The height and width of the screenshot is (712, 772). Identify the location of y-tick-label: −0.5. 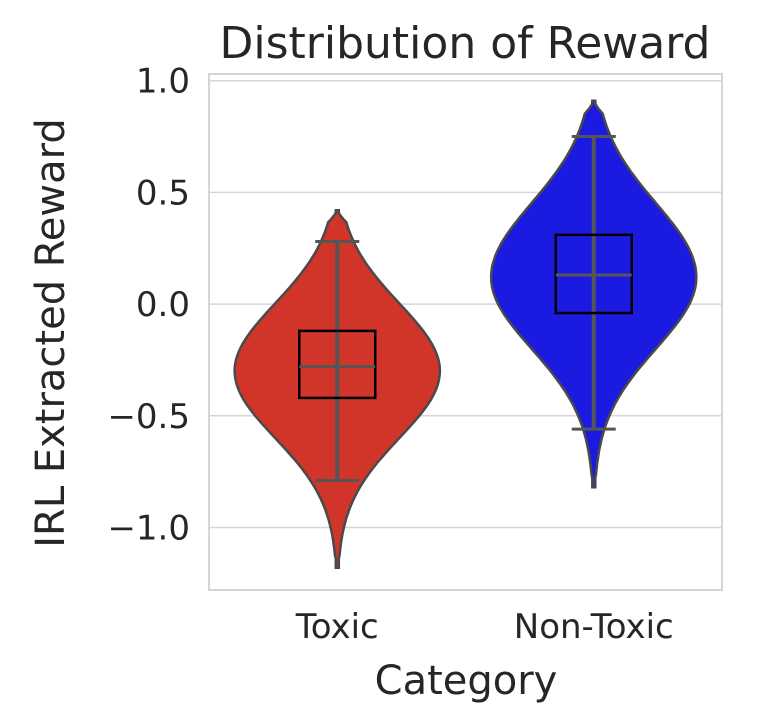
(148, 417).